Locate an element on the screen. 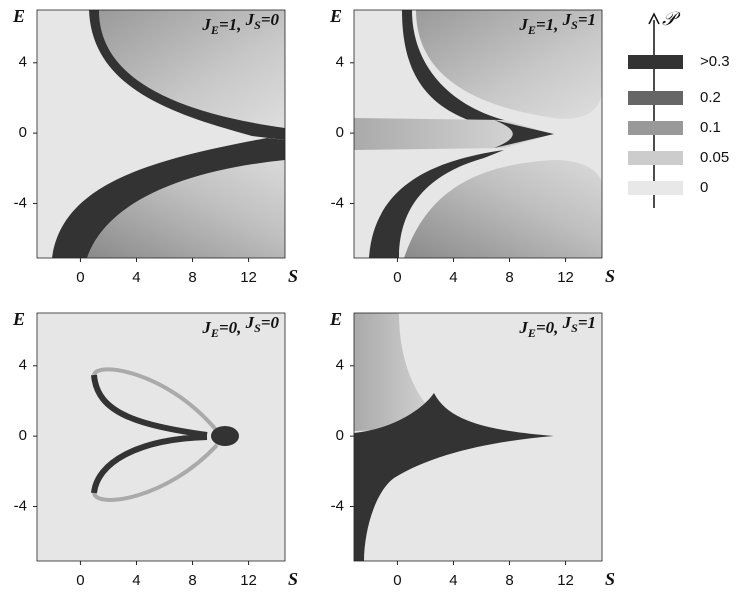 This screenshot has height=598, width=747. panel-title: JE=1, JS=1 is located at coordinates (557, 23).